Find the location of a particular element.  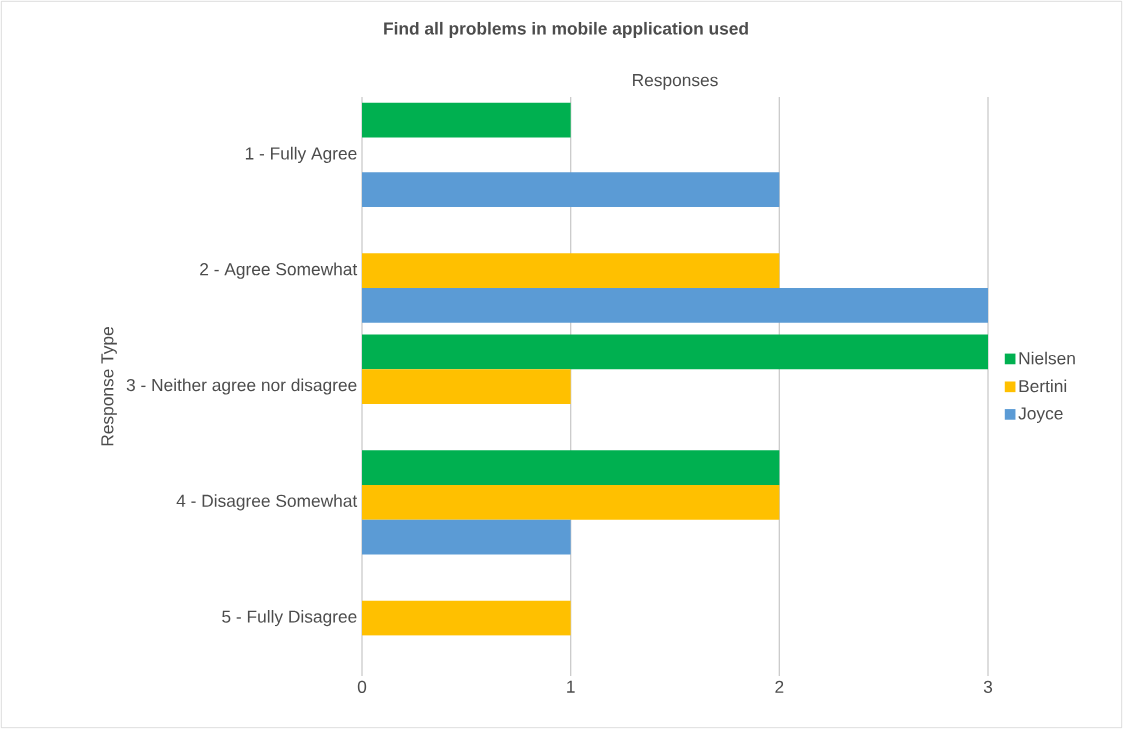

legend-label: Nielsen is located at coordinates (1047, 358).